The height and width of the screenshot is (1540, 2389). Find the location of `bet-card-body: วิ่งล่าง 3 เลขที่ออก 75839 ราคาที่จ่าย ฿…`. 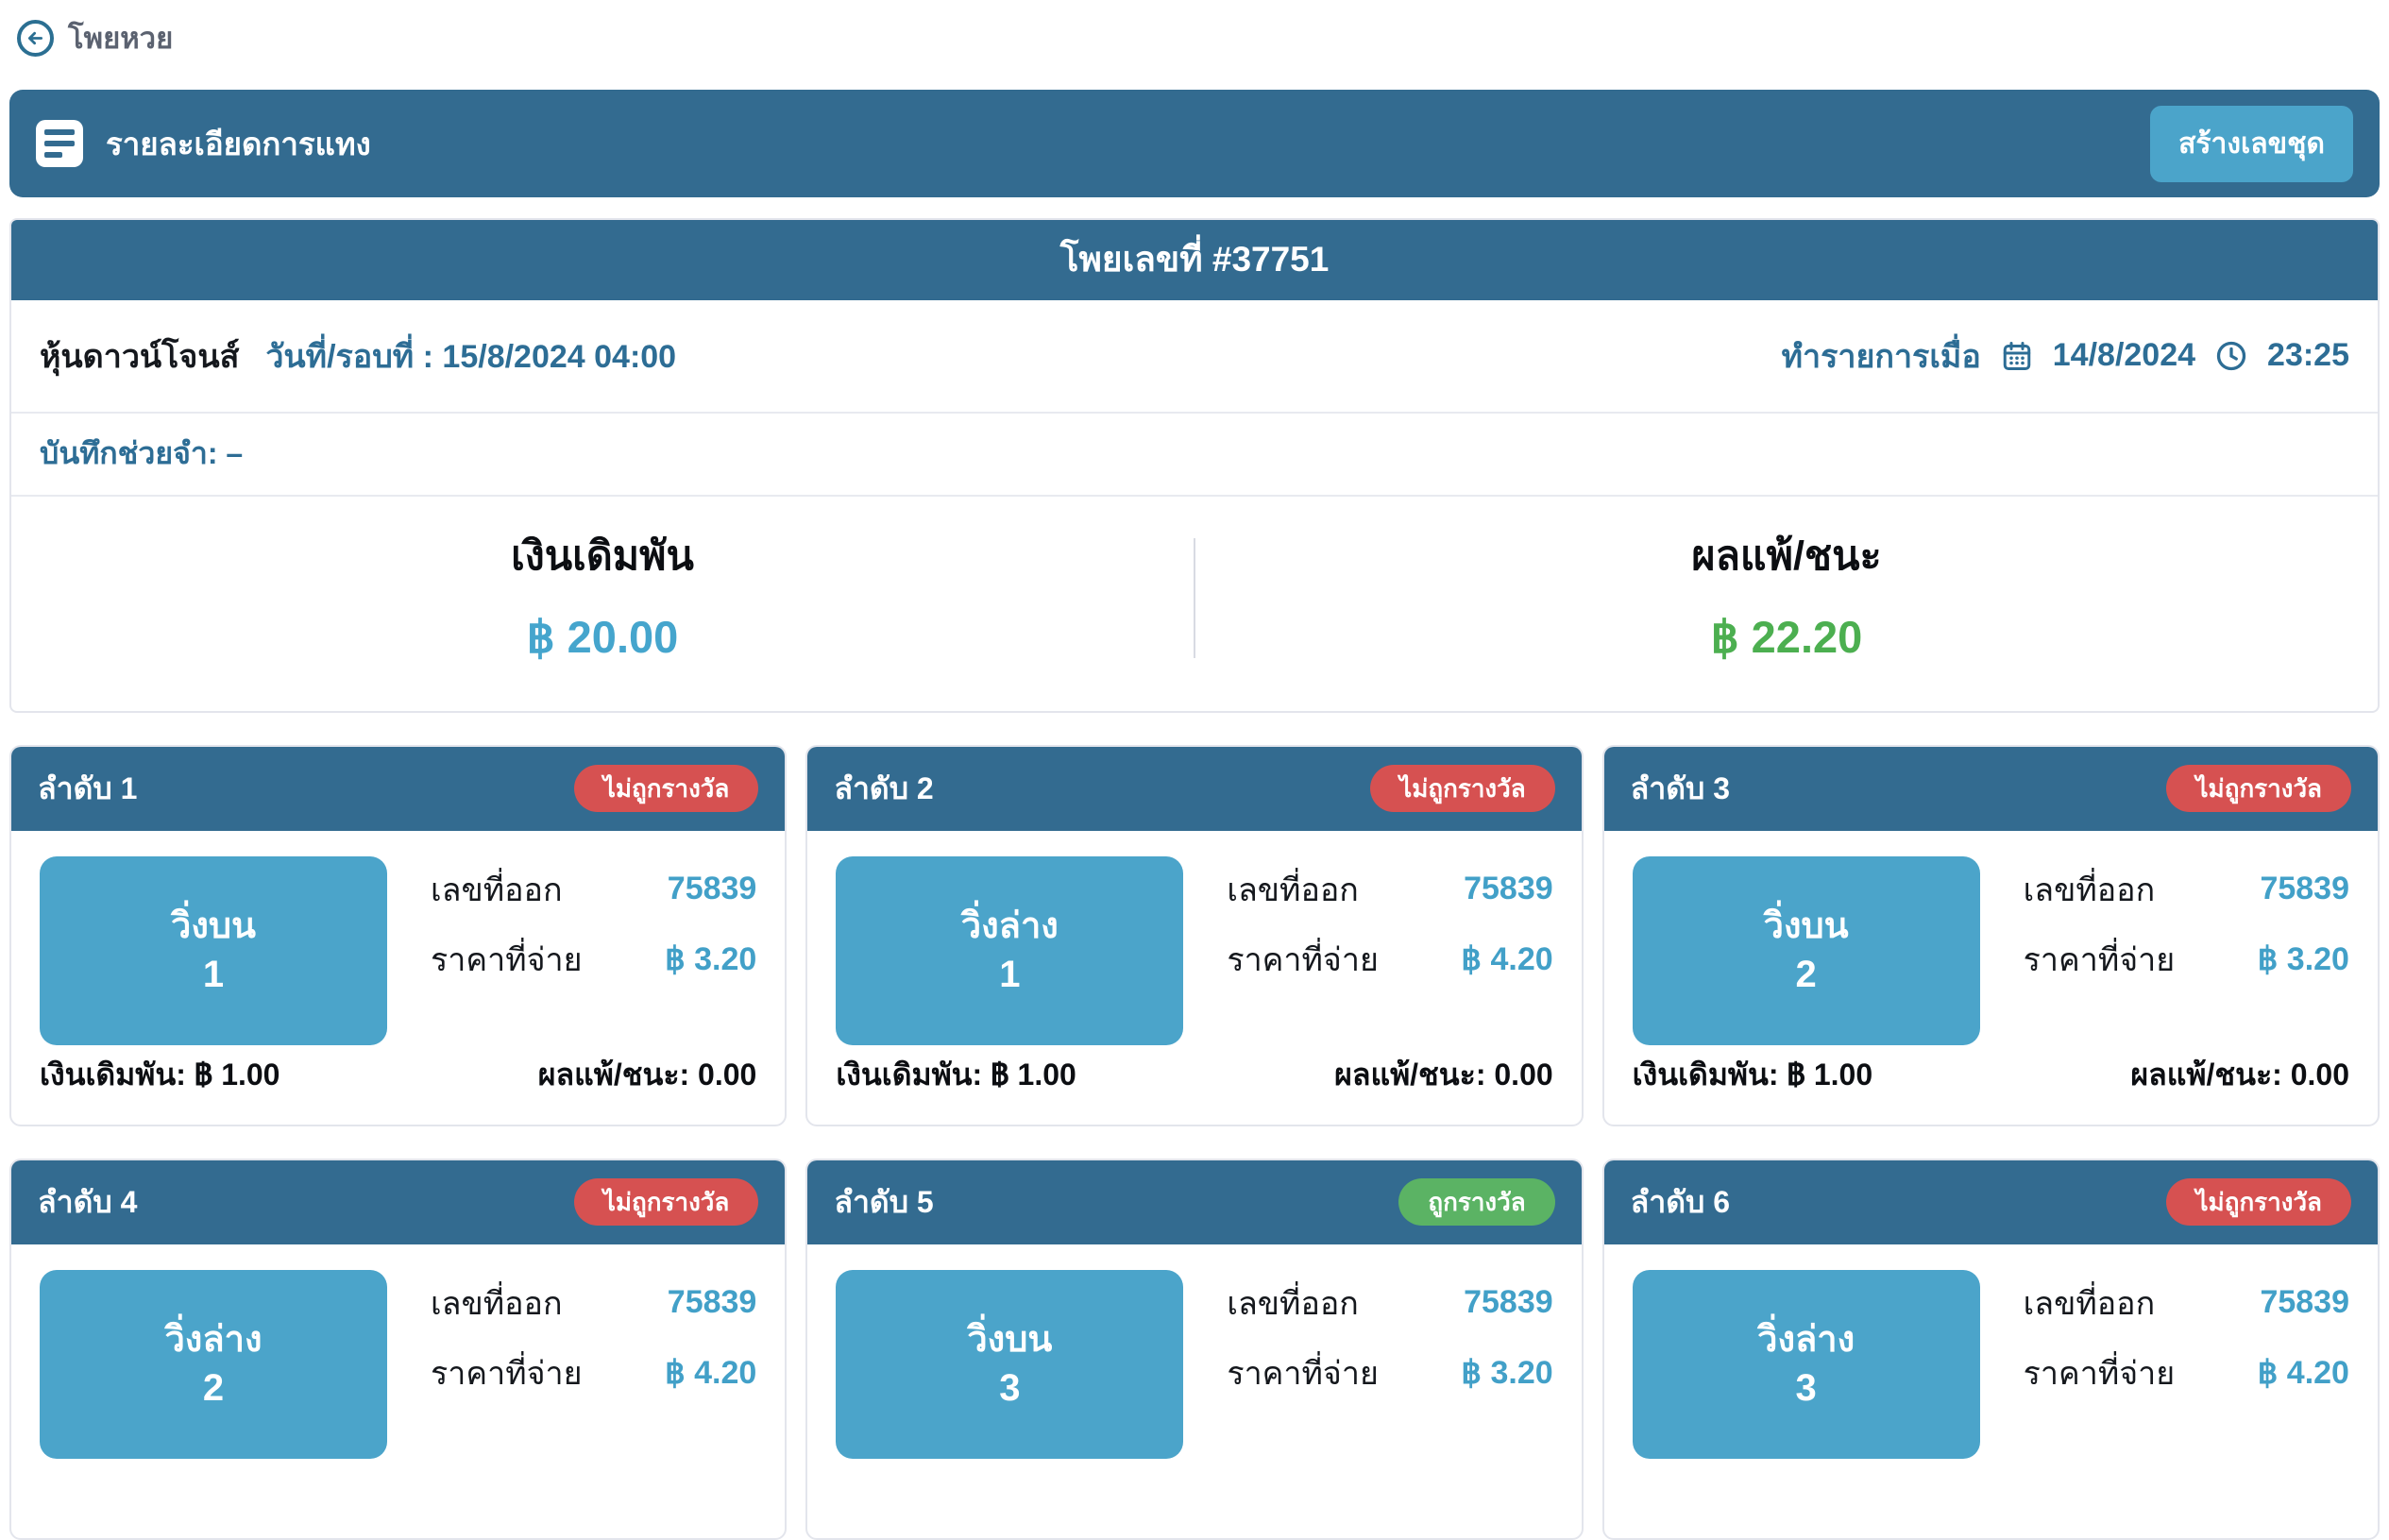

bet-card-body: วิ่งล่าง 3 เลขที่ออก 75839 ราคาที่จ่าย ฿… is located at coordinates (1991, 1378).